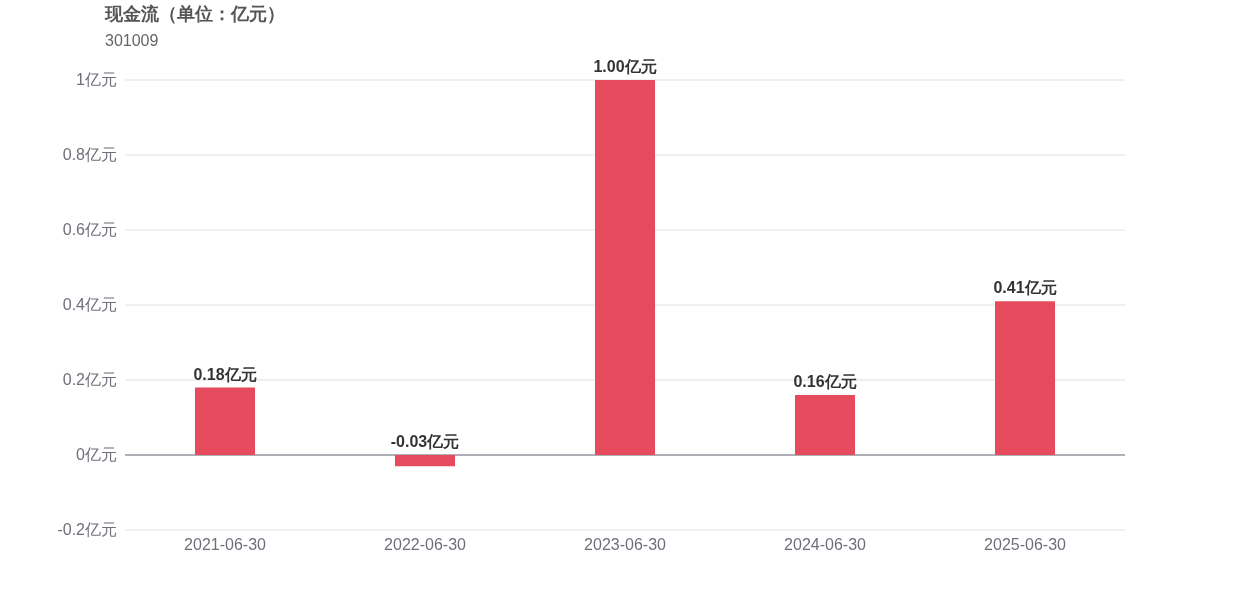 The image size is (1250, 600). What do you see at coordinates (89, 229) in the screenshot?
I see `y-tick-label: 0.6亿元` at bounding box center [89, 229].